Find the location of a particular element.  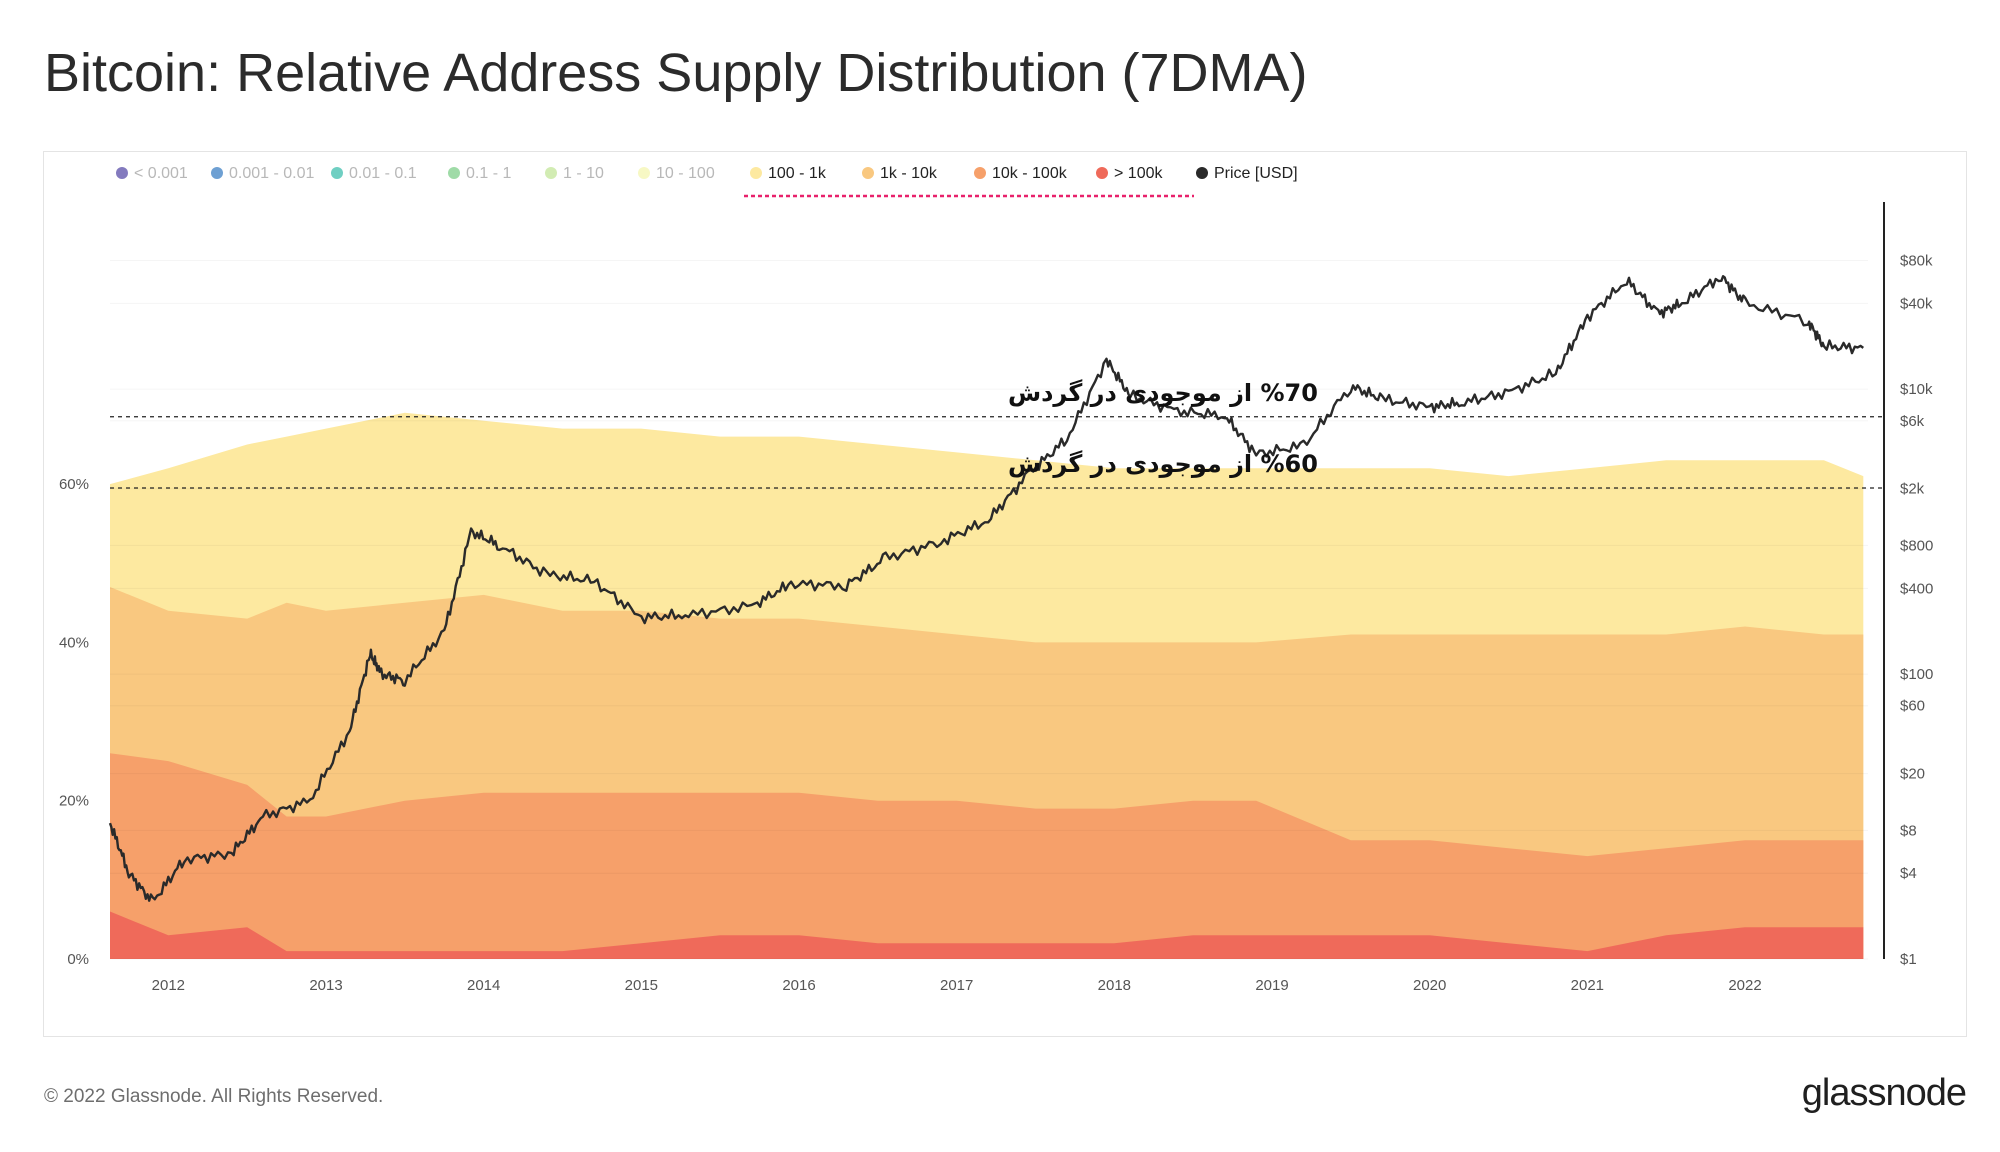

legend-item-2: 0.001 - 0.01 is located at coordinates (263, 173).